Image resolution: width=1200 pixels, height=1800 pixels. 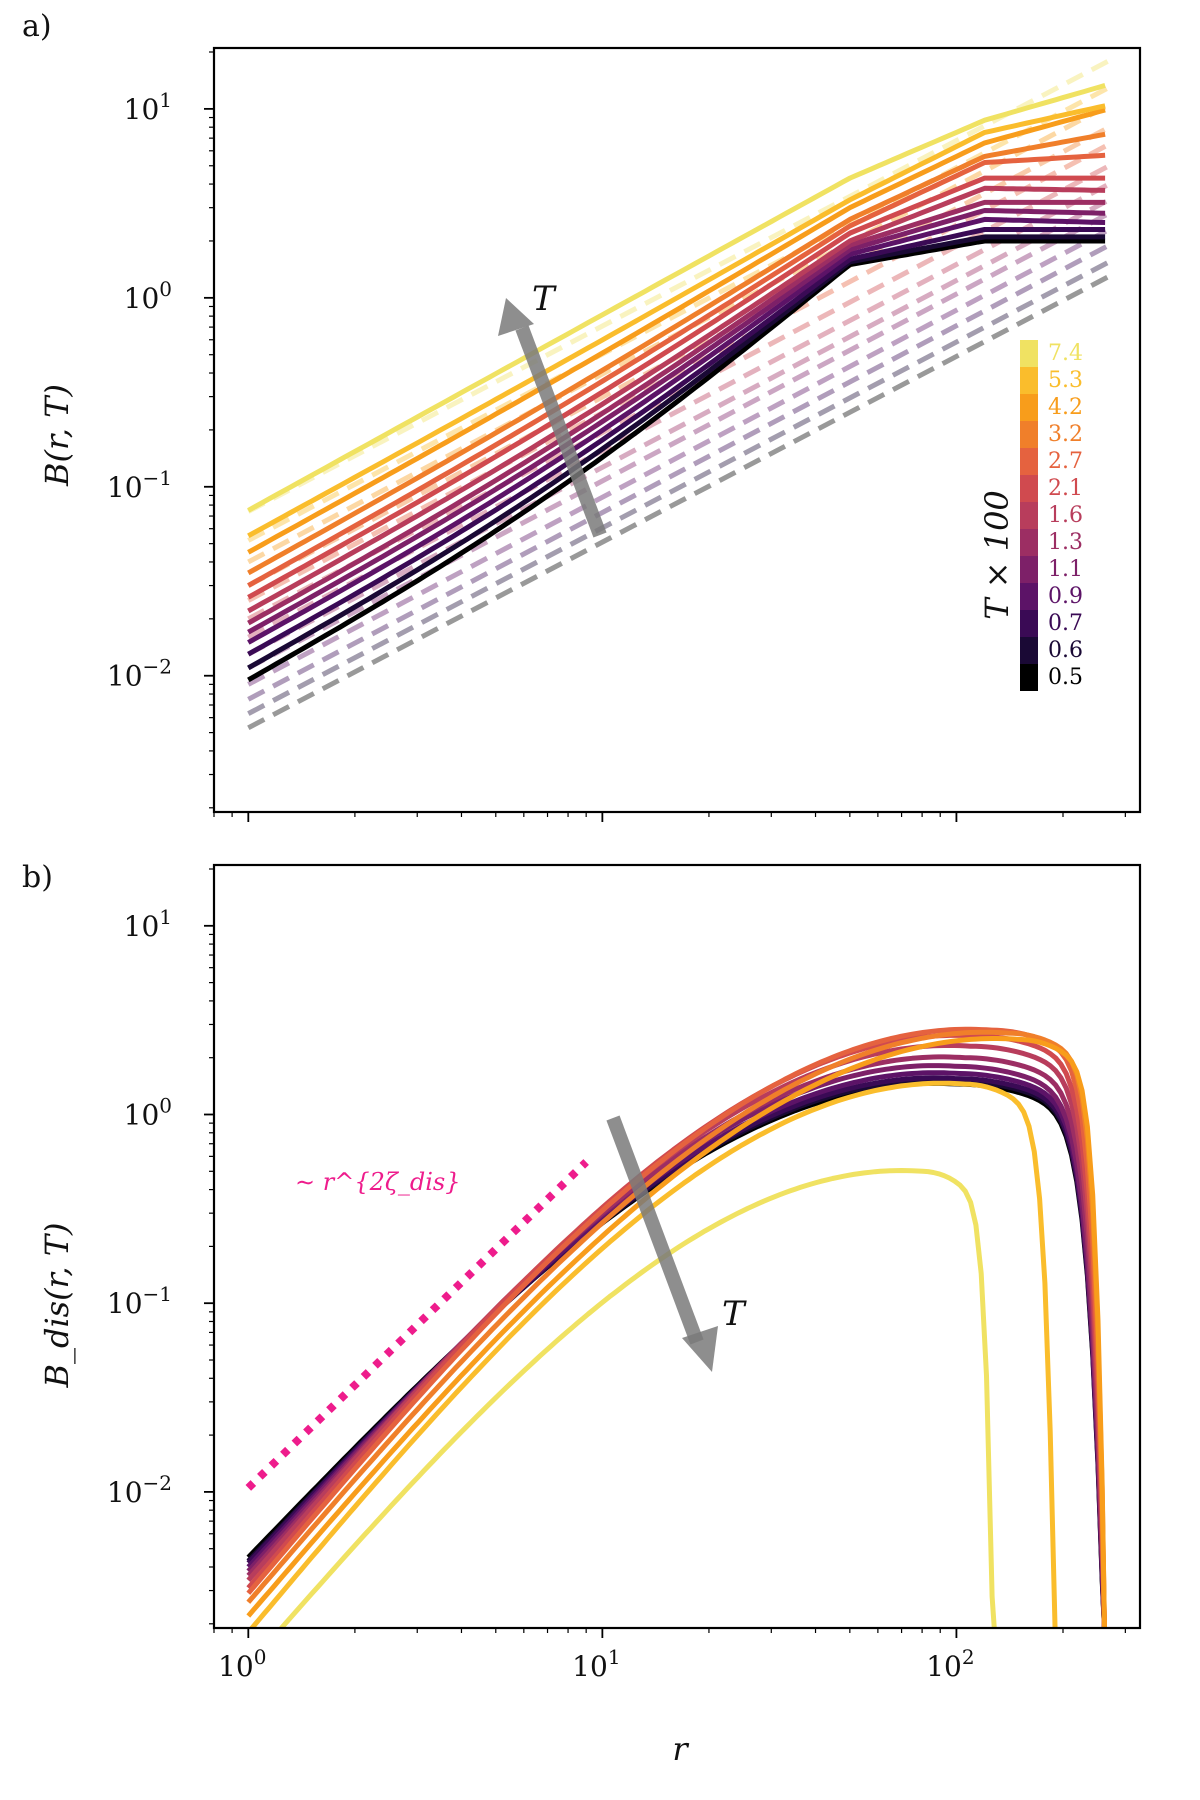 What do you see at coordinates (997, 555) in the screenshot?
I see `colorbar-label: T × 100` at bounding box center [997, 555].